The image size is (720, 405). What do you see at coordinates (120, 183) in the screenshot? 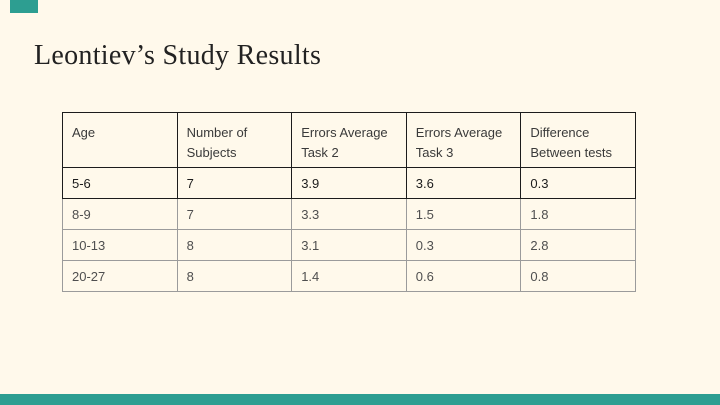
I see `cell-age: 5-6` at bounding box center [120, 183].